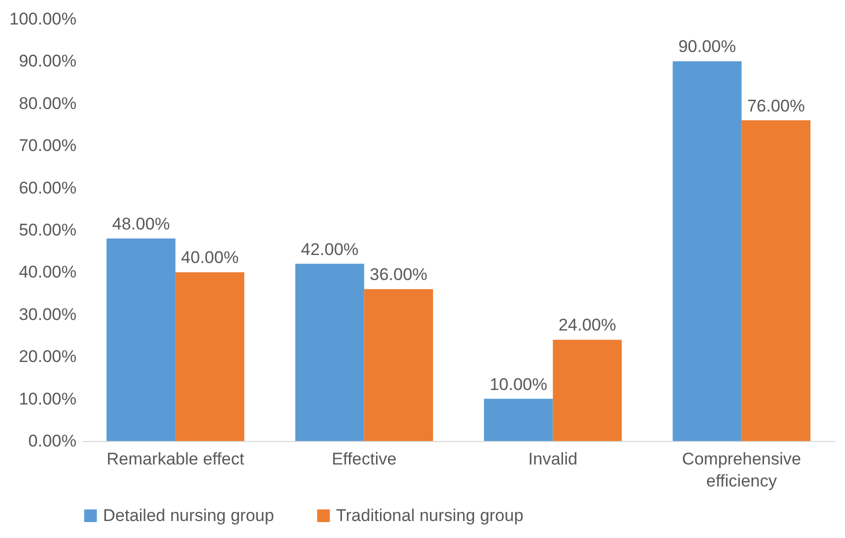 The width and height of the screenshot is (845, 538). Describe the element at coordinates (47, 356) in the screenshot. I see `y-tick-label: 20.00%` at that location.